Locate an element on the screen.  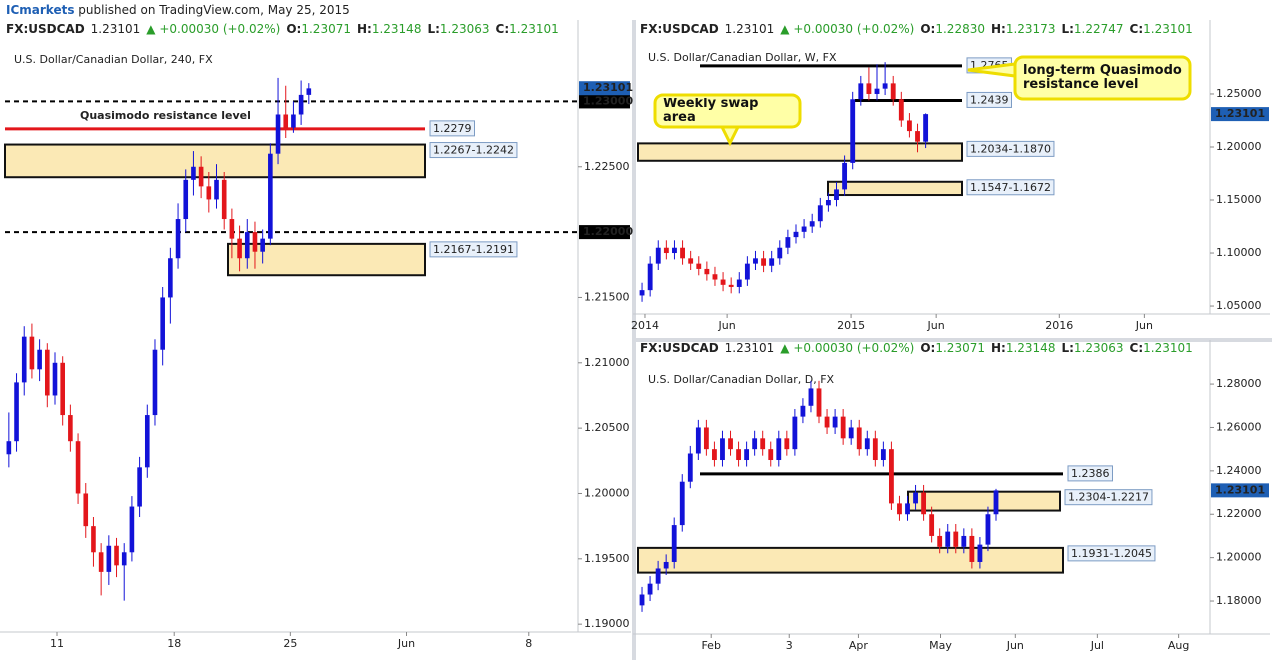
x-tick-label: Aug is located at coordinates (1178, 645).